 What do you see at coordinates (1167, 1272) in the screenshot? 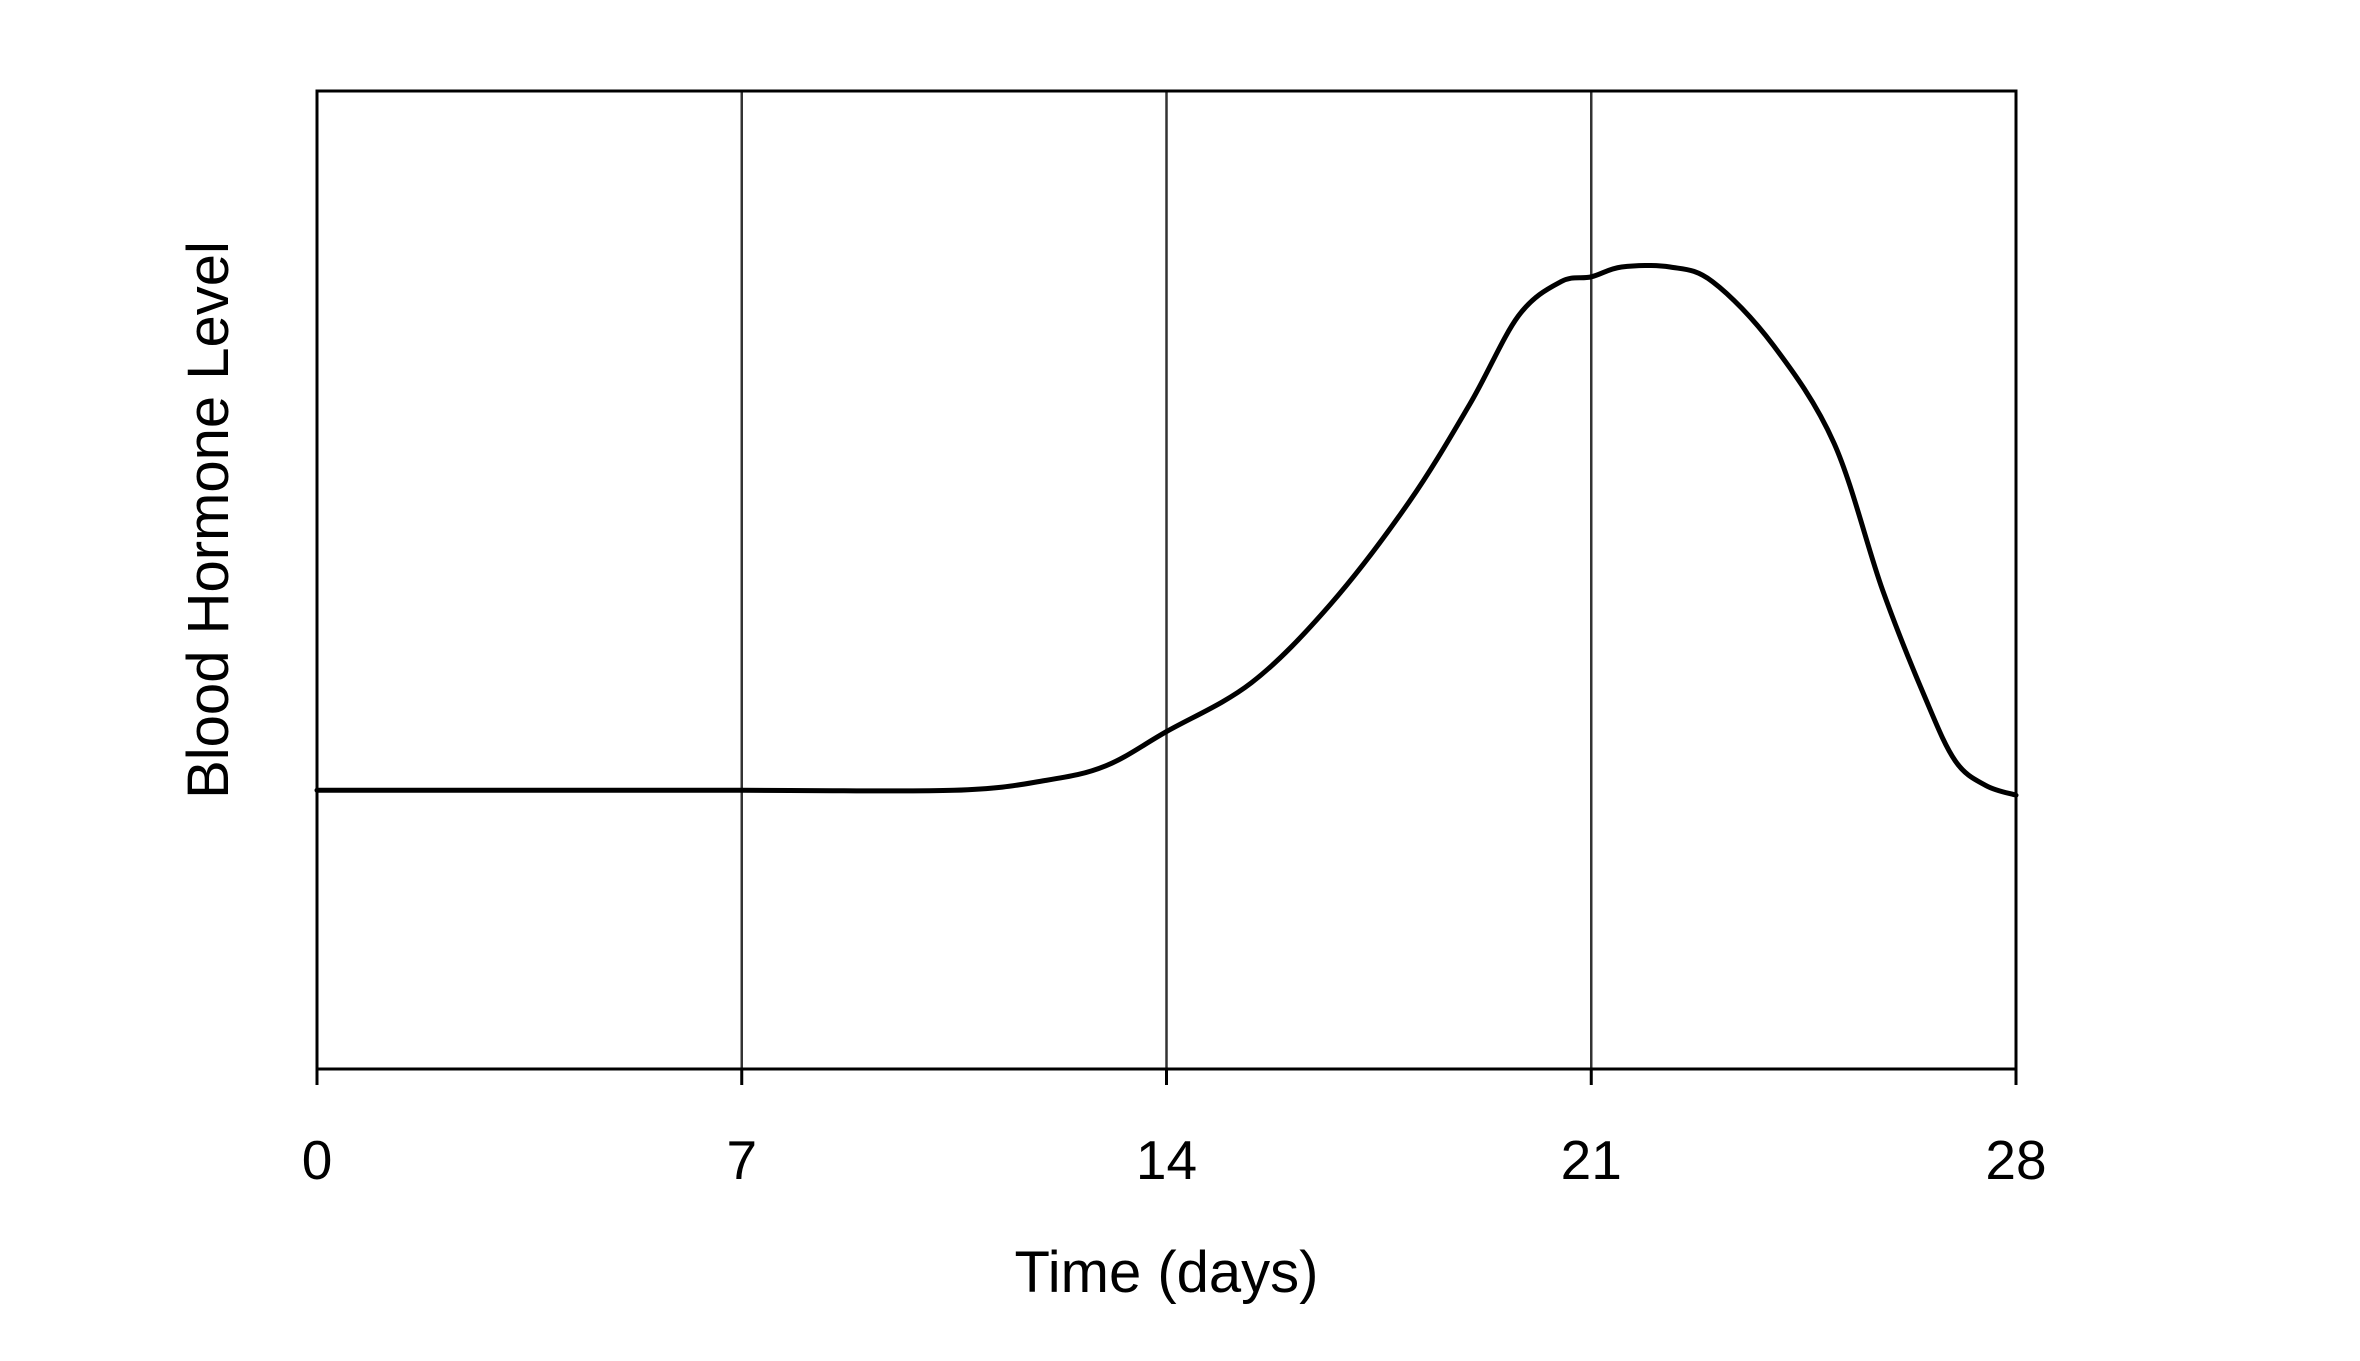
I see `x-axis-title: Time (days)` at bounding box center [1167, 1272].